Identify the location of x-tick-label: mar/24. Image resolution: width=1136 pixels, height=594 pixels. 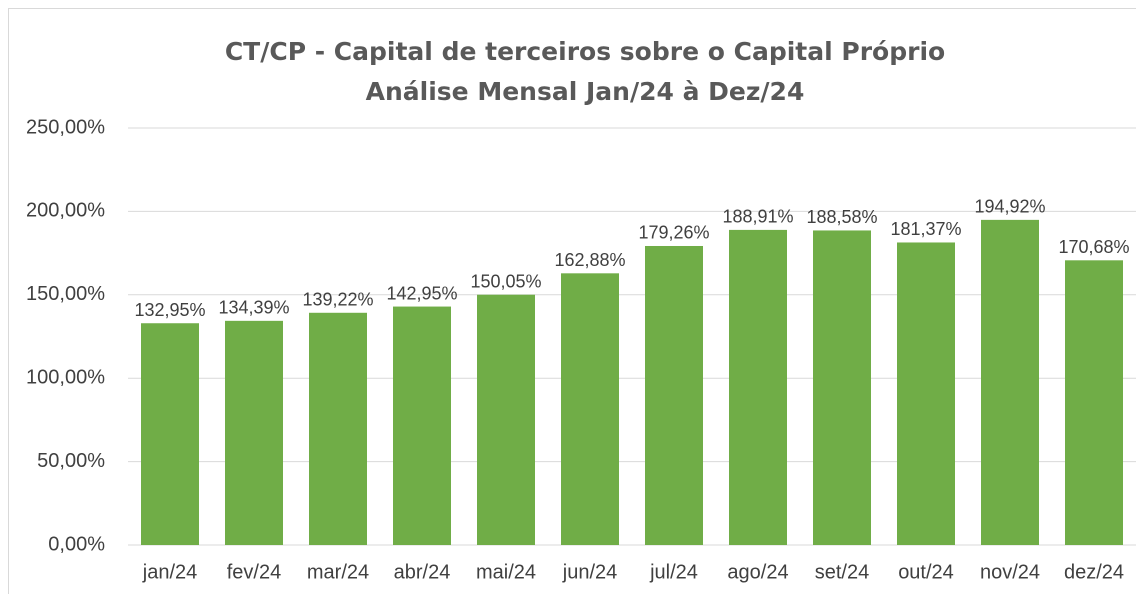
(338, 572).